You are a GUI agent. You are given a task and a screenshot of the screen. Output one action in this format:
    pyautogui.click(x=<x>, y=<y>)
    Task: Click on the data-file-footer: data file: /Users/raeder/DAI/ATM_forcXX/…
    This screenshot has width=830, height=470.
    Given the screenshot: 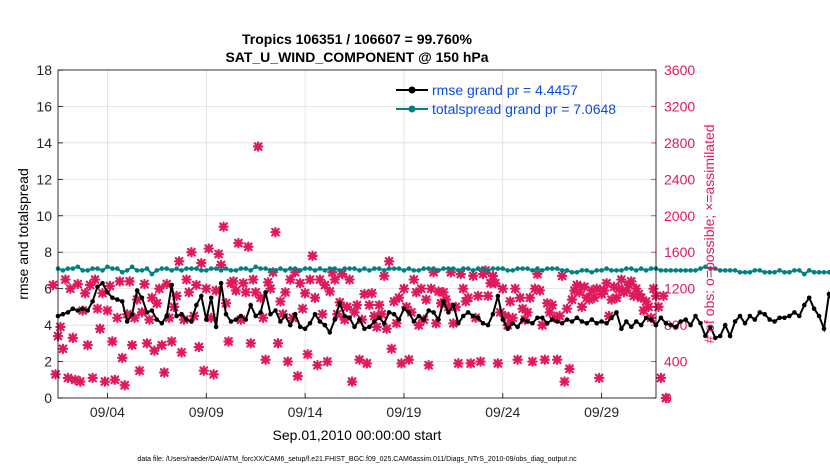 What is the action you would take?
    pyautogui.click(x=357, y=459)
    